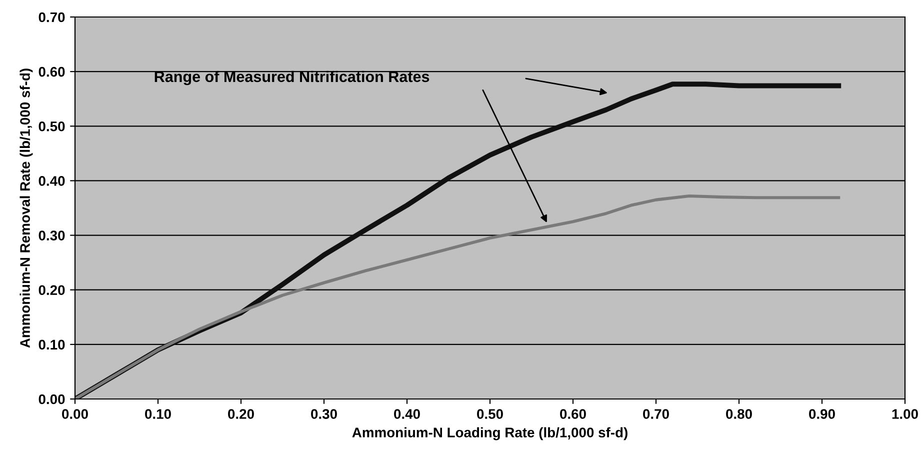 The height and width of the screenshot is (459, 921). What do you see at coordinates (905, 414) in the screenshot?
I see `x-tick-label: 1.00` at bounding box center [905, 414].